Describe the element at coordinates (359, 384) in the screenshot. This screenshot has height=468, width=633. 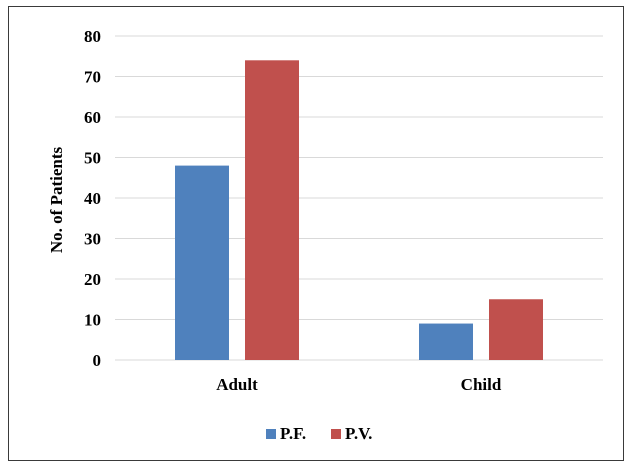
I see `x-category-labels: Adult Child` at that location.